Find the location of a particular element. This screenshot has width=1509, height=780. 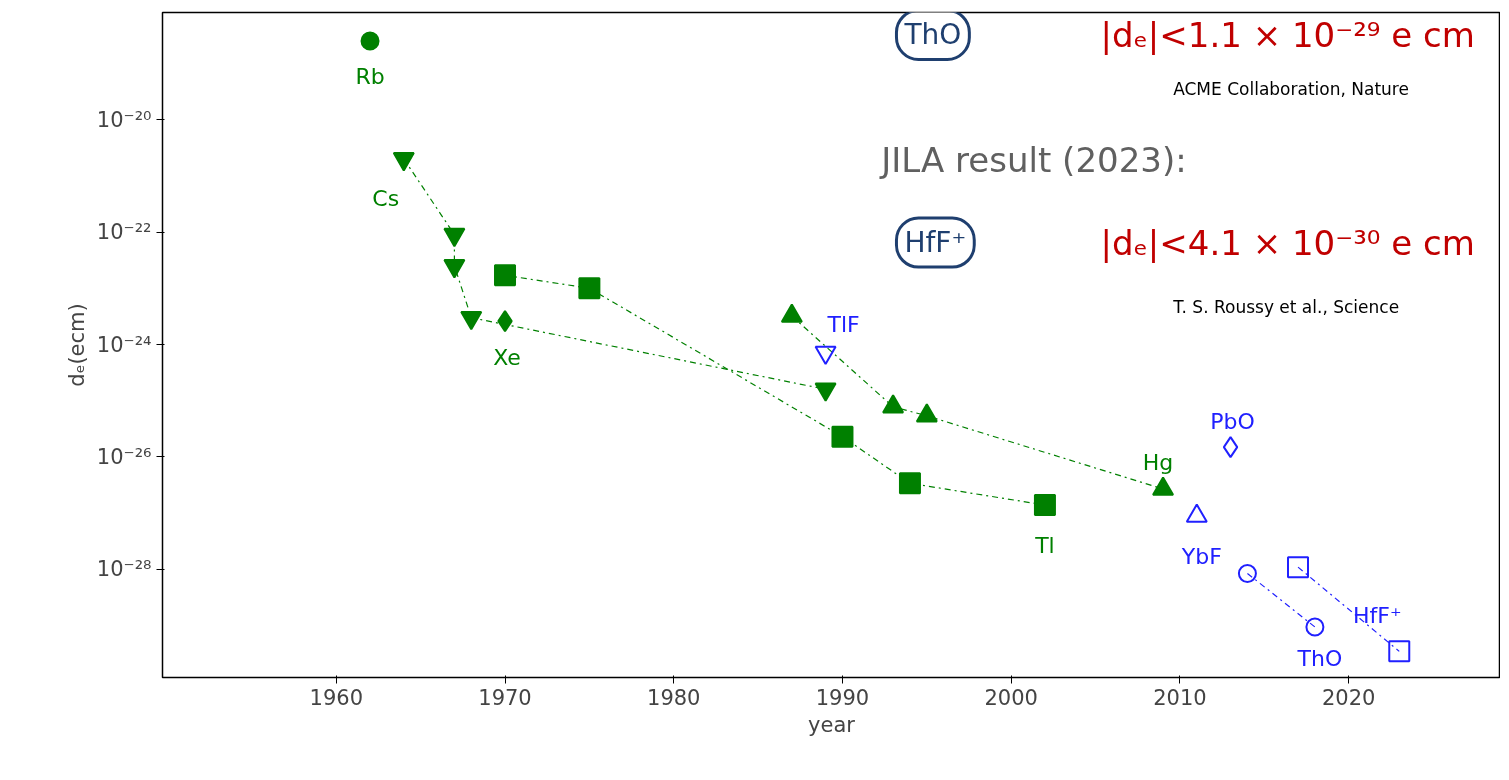

series-label: Xe is located at coordinates (507, 357).